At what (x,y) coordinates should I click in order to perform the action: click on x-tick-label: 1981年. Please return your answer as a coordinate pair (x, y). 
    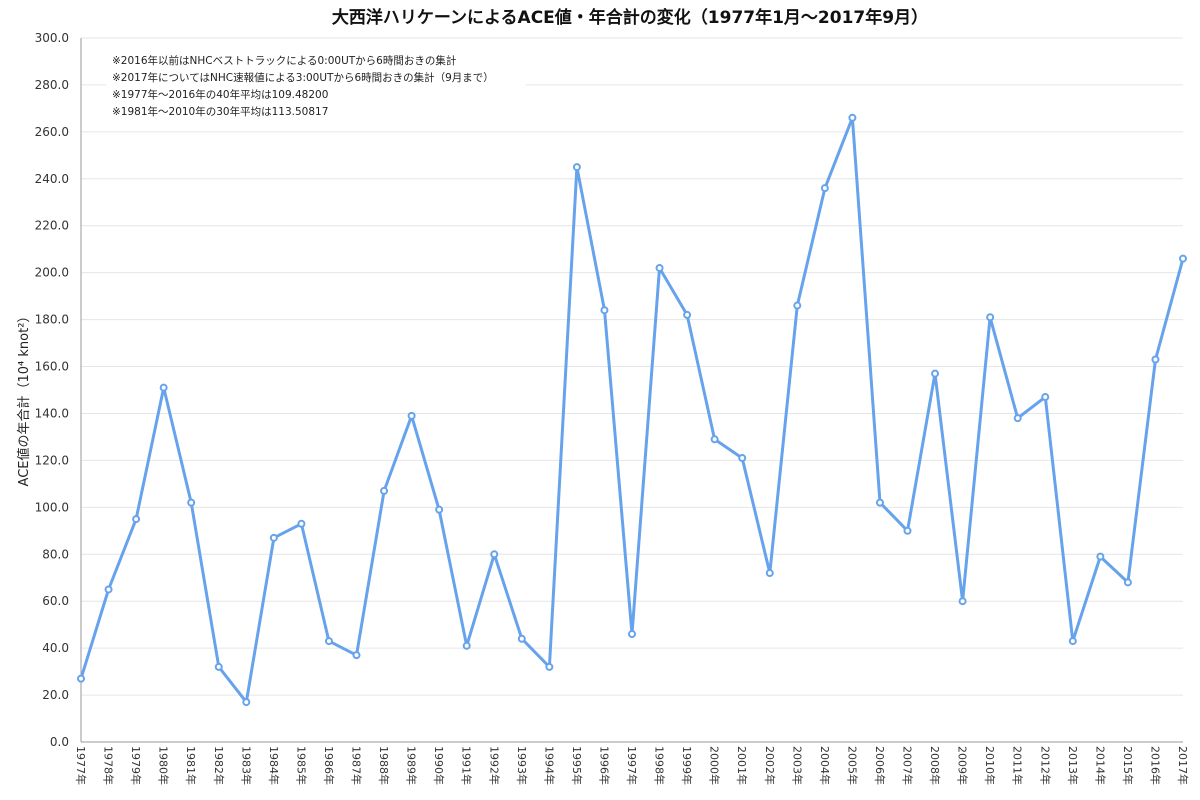
    Looking at the image, I should click on (191, 765).